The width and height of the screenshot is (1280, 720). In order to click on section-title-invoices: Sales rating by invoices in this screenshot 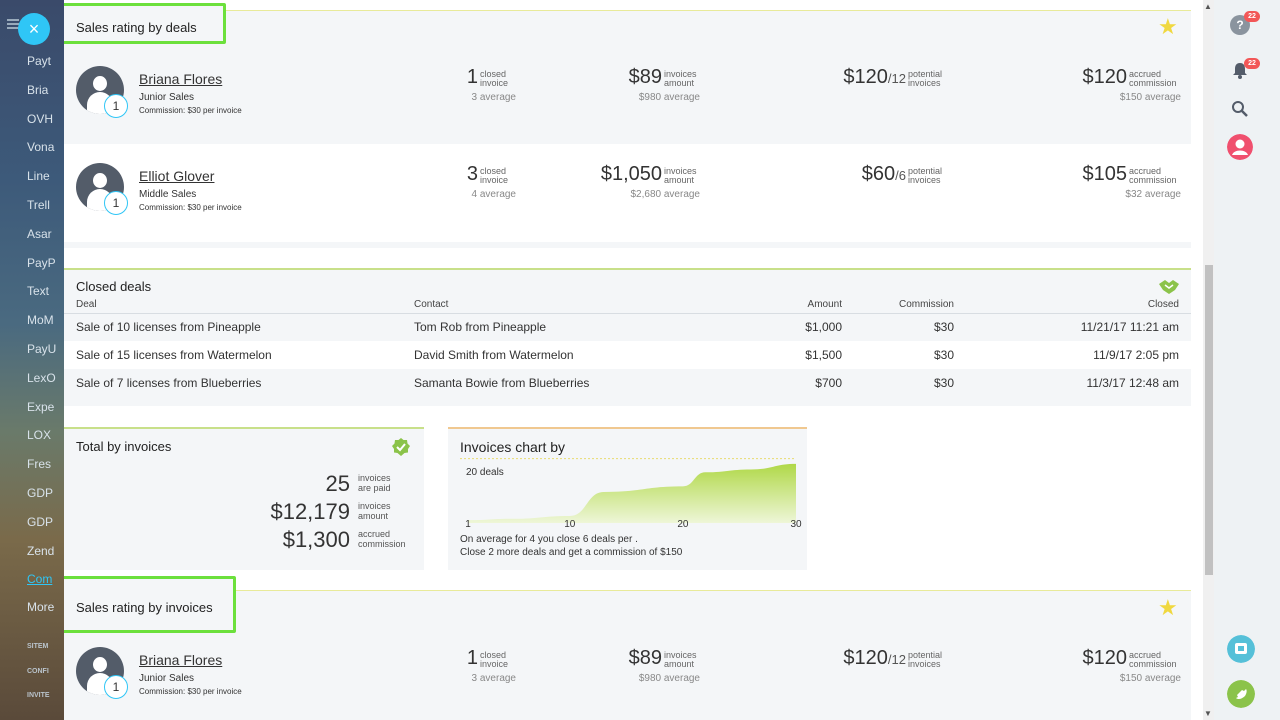, I will do `click(144, 607)`.